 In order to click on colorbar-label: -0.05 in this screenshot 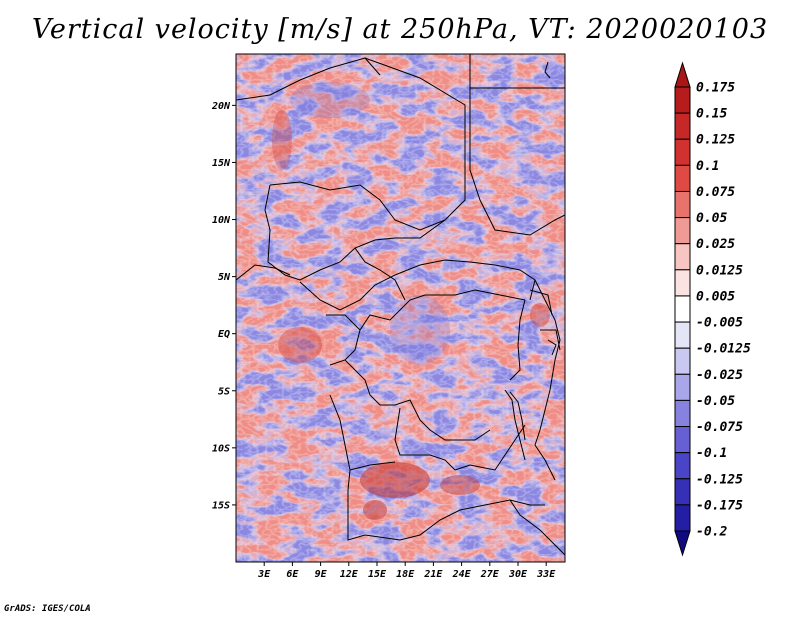, I will do `click(715, 401)`.